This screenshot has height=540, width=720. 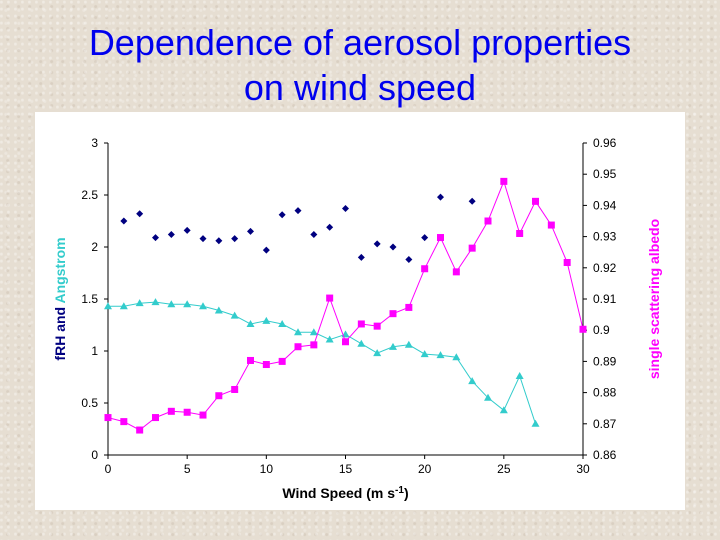 I want to click on y-right-tick-label: 0.95, so click(x=605, y=174).